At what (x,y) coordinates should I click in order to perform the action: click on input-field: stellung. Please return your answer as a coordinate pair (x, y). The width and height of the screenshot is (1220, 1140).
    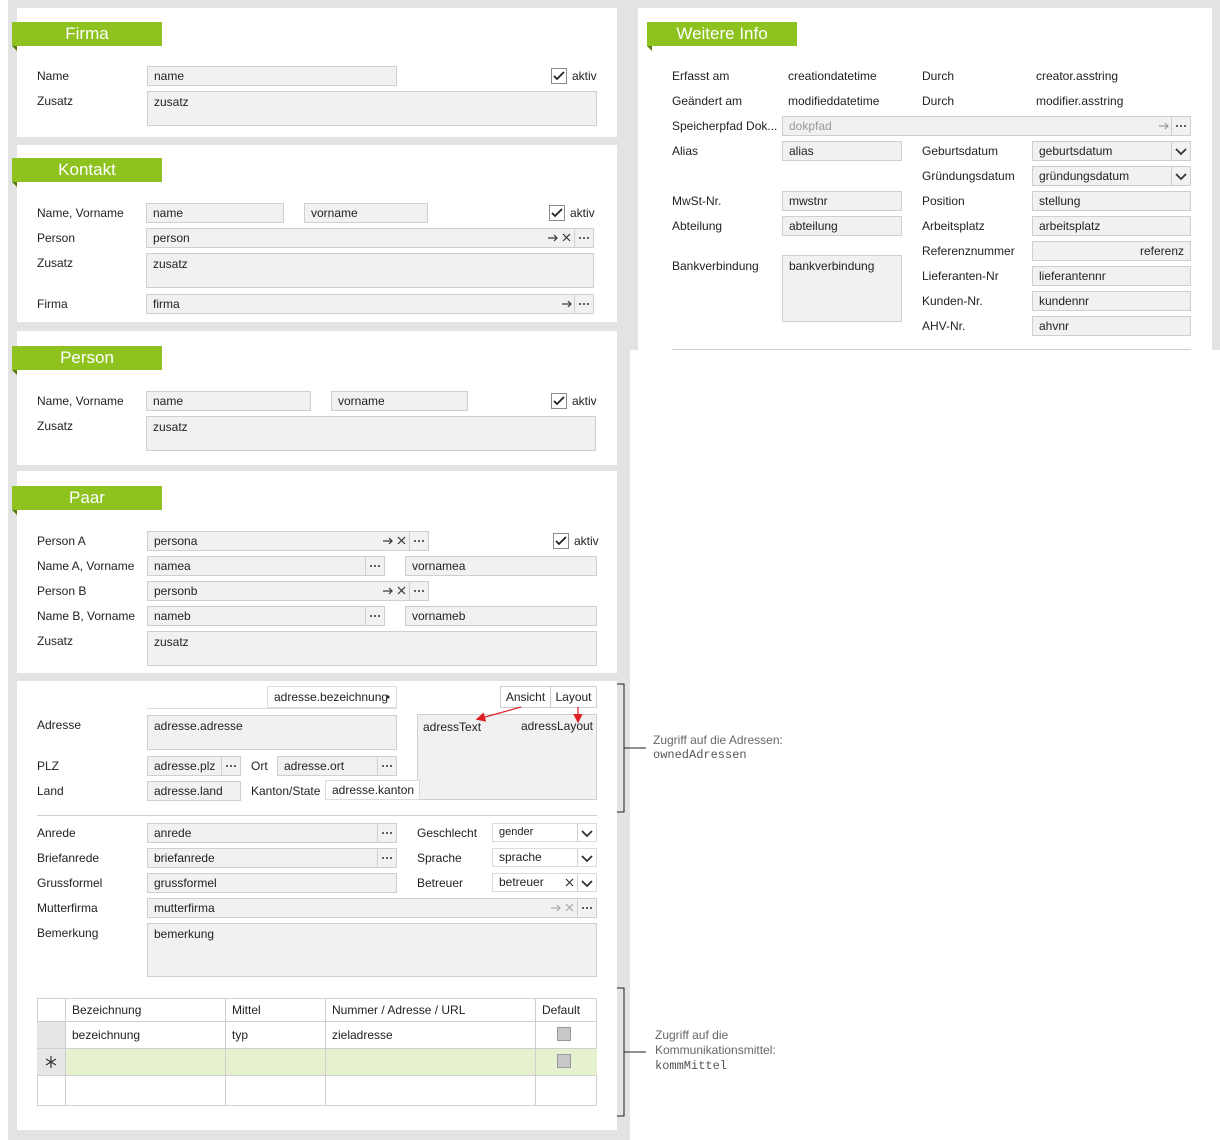
    Looking at the image, I should click on (1111, 201).